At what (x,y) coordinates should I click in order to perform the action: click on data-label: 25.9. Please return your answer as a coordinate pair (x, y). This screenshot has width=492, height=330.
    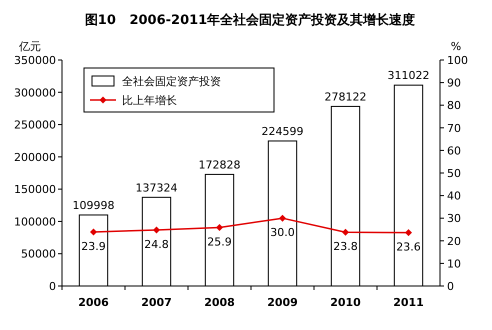
    Looking at the image, I should click on (219, 241).